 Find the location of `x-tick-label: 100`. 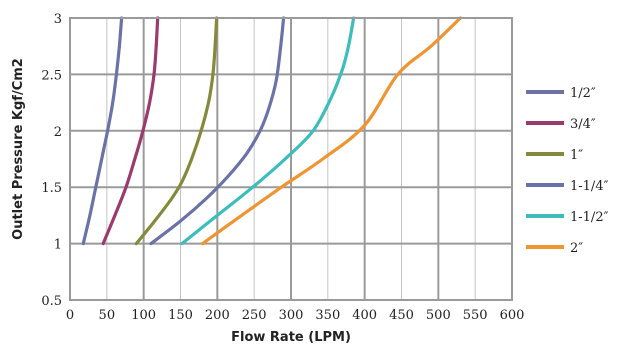

x-tick-label: 100 is located at coordinates (143, 315).